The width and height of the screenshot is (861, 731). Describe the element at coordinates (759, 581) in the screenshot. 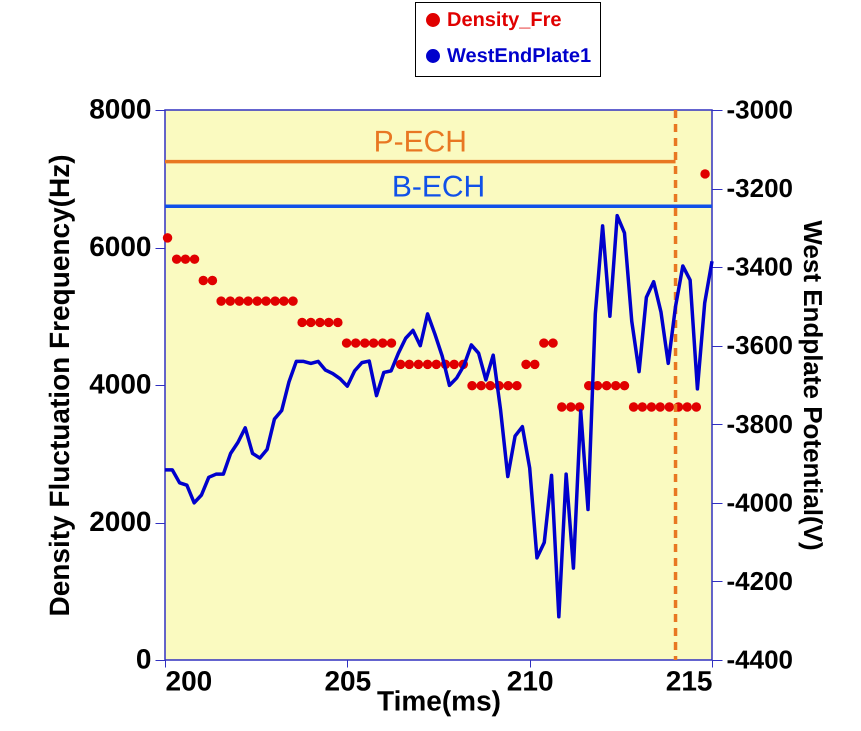

I see `y2-tick-label: -4200` at that location.